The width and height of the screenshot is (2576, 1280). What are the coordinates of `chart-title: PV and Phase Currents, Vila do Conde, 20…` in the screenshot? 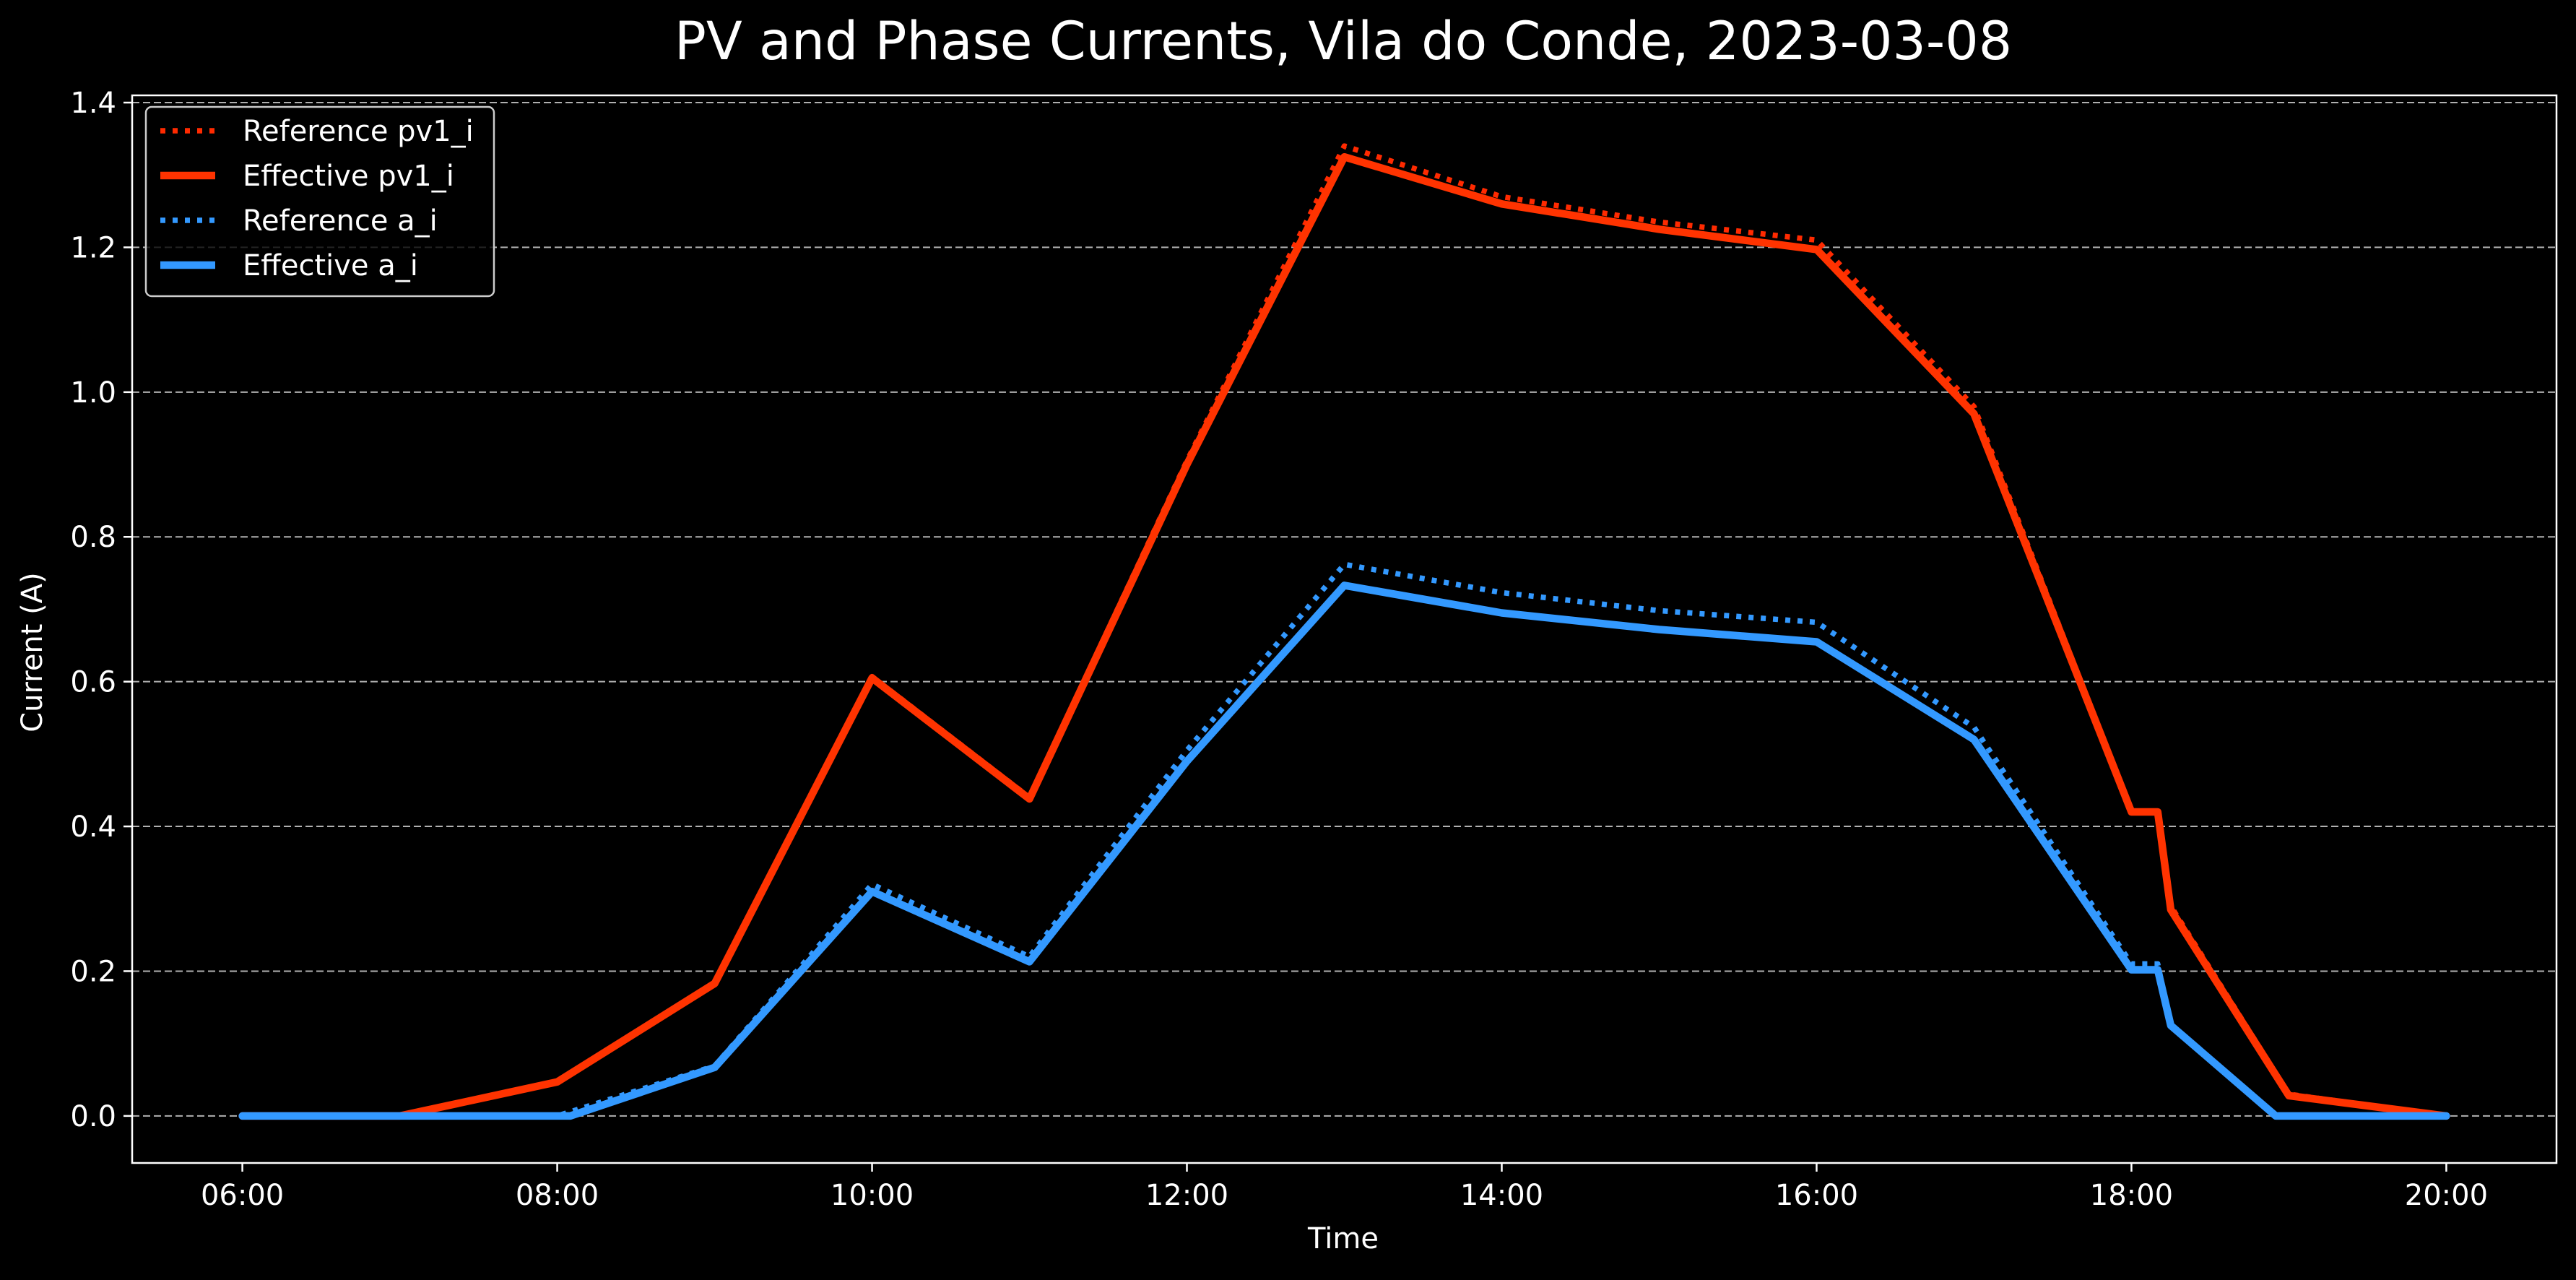 It's located at (1343, 41).